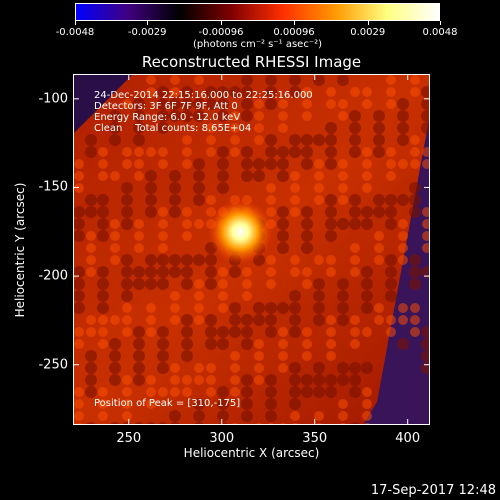 The image size is (500, 500). What do you see at coordinates (251, 453) in the screenshot?
I see `x-axis-label: Heliocentric X (arcsec)` at bounding box center [251, 453].